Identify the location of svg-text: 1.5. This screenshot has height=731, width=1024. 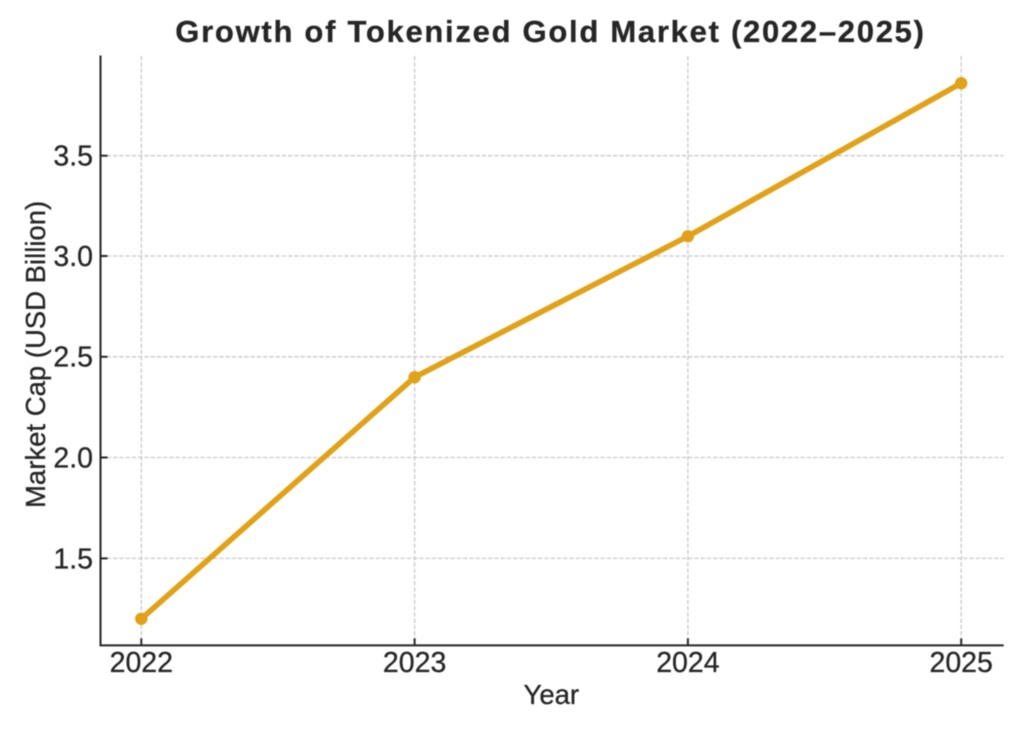
(73, 559).